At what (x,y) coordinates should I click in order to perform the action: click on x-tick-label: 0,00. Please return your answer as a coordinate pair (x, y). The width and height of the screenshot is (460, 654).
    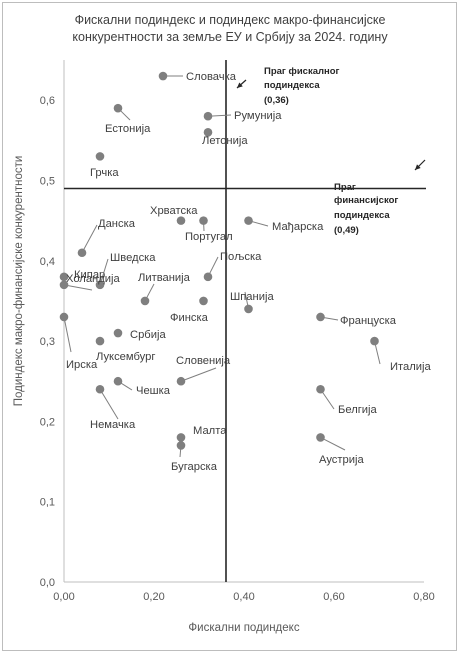
    Looking at the image, I should click on (63, 597).